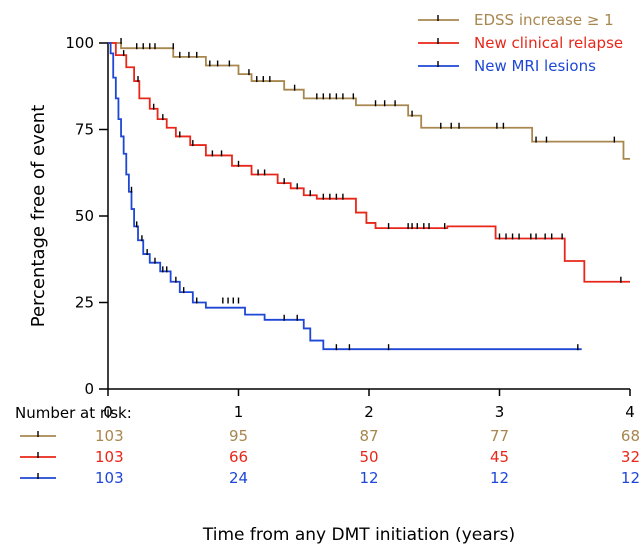 The height and width of the screenshot is (551, 642). What do you see at coordinates (238, 436) in the screenshot?
I see `risk-value: 95` at bounding box center [238, 436].